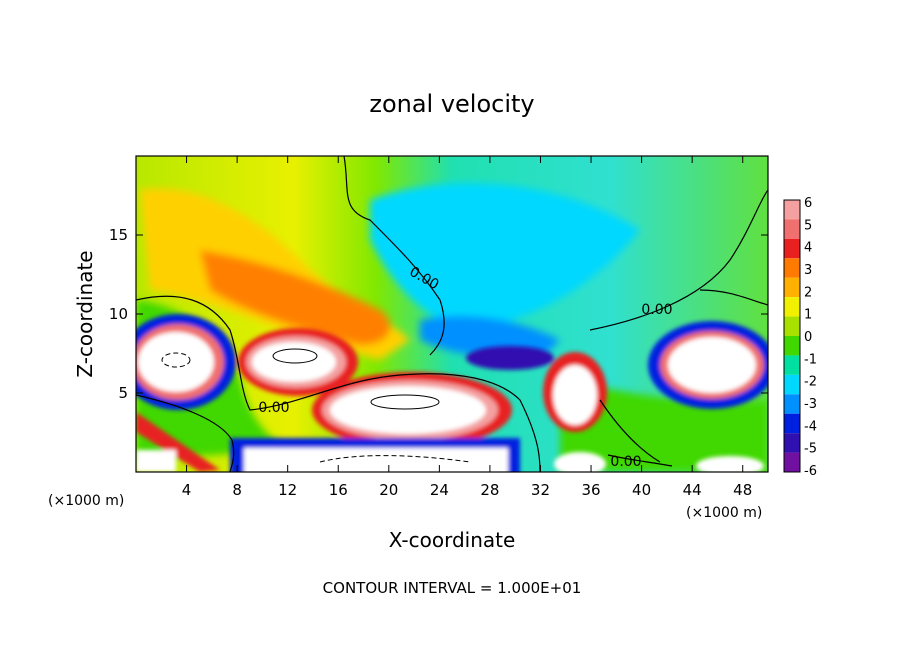 The height and width of the screenshot is (654, 904). Describe the element at coordinates (287, 490) in the screenshot. I see `x-tick-label: 12` at that location.